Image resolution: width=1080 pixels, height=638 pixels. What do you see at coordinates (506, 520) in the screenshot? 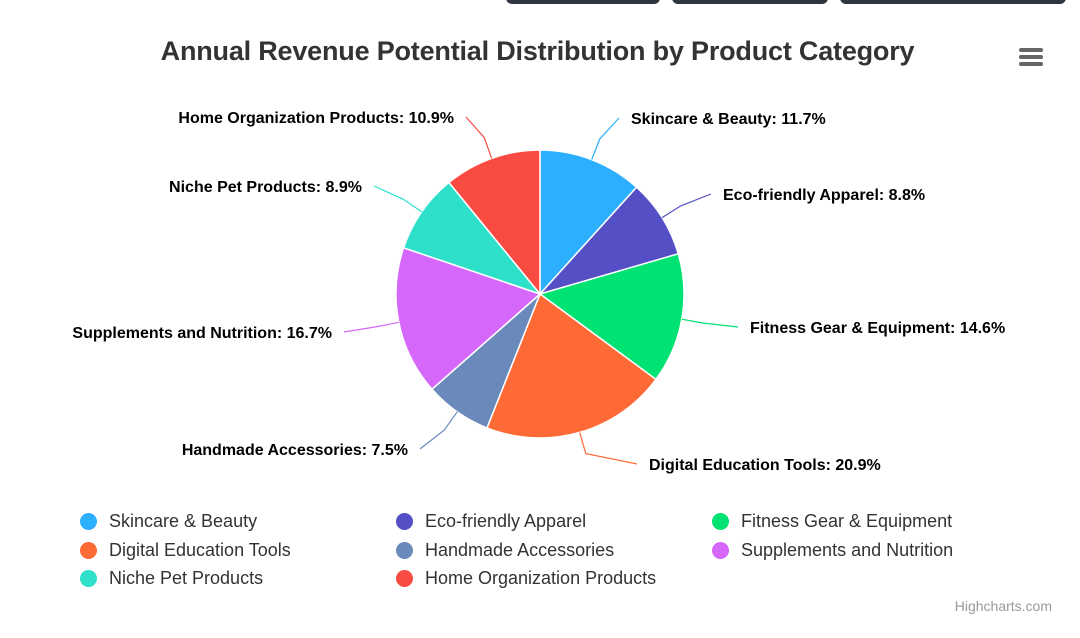
I see `legend-label: Eco-friendly Apparel` at bounding box center [506, 520].